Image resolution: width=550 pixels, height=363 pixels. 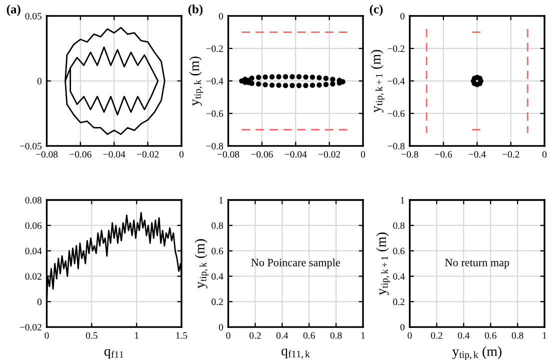 What do you see at coordinates (13, 10) in the screenshot?
I see `chart-title: (a)` at bounding box center [13, 10].